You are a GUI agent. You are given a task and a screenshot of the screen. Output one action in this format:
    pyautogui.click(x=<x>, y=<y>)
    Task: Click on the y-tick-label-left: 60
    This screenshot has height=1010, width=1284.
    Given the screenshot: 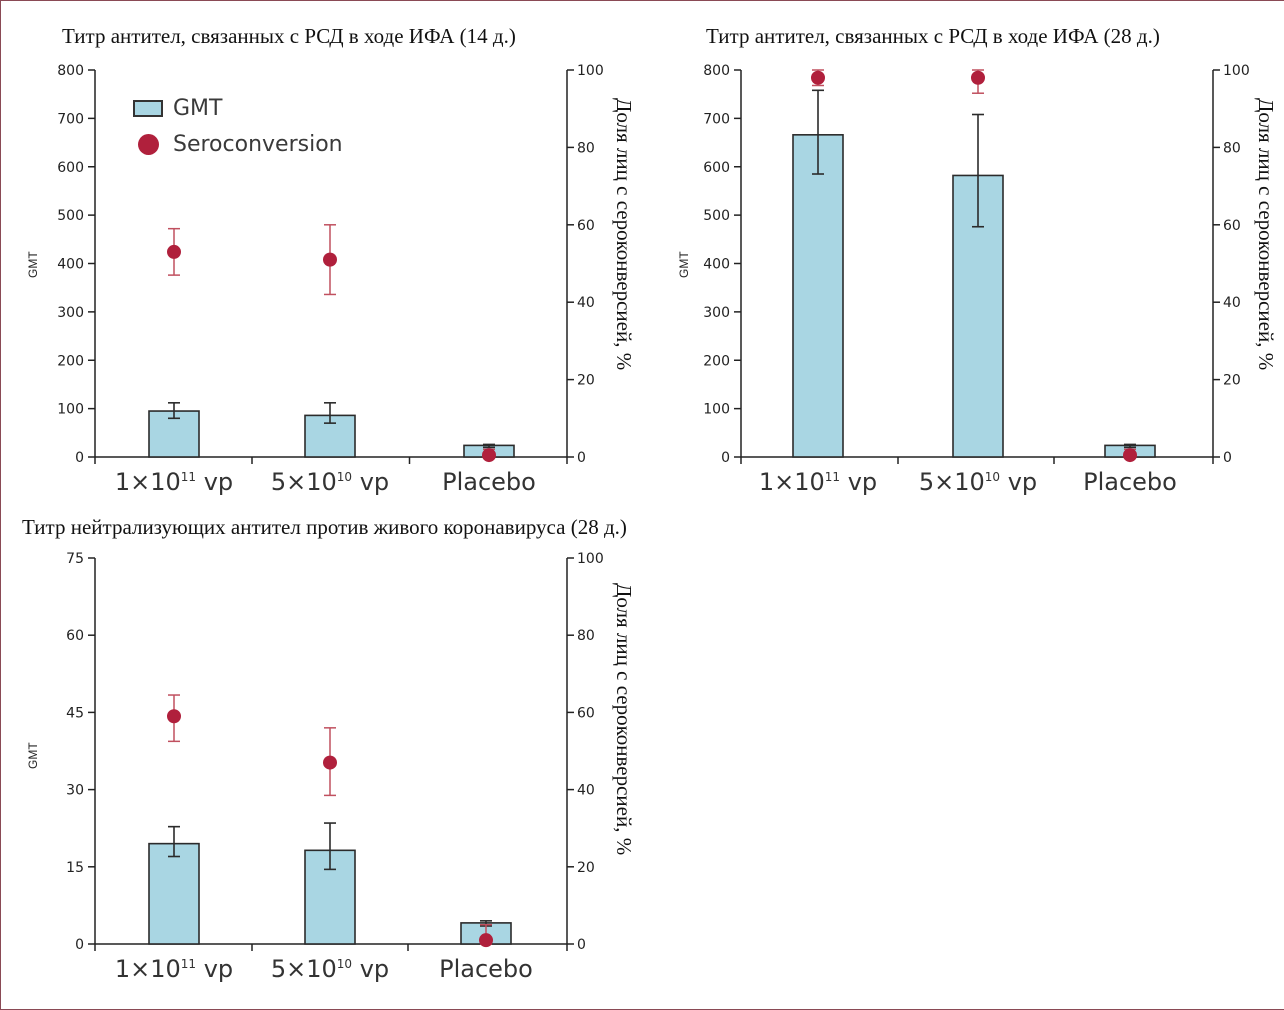 What is the action you would take?
    pyautogui.click(x=75, y=636)
    